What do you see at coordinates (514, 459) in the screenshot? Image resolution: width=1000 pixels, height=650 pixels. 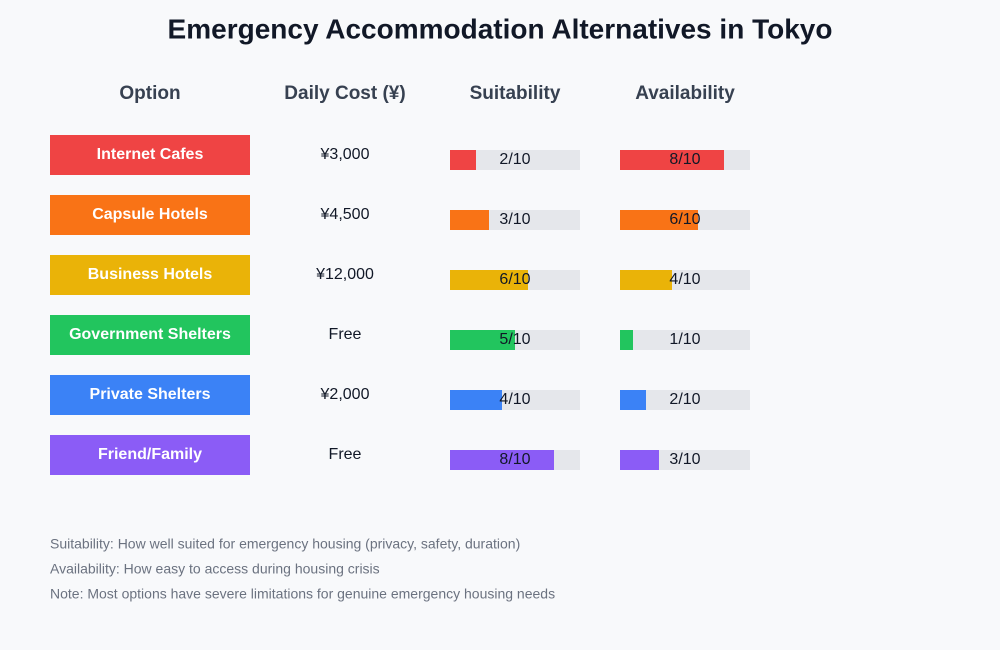 I see `suitability-label: 8/10` at bounding box center [514, 459].